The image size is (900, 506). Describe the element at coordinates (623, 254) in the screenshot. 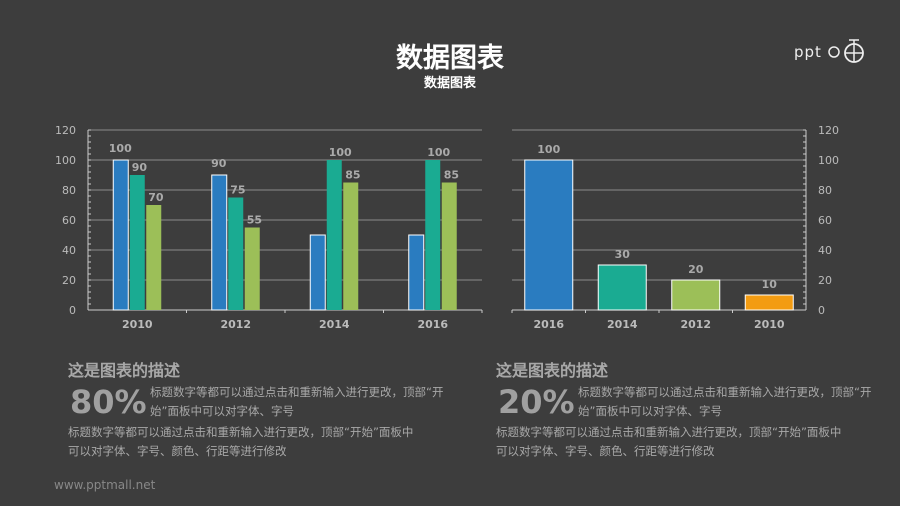

I see `data-label: 30` at that location.